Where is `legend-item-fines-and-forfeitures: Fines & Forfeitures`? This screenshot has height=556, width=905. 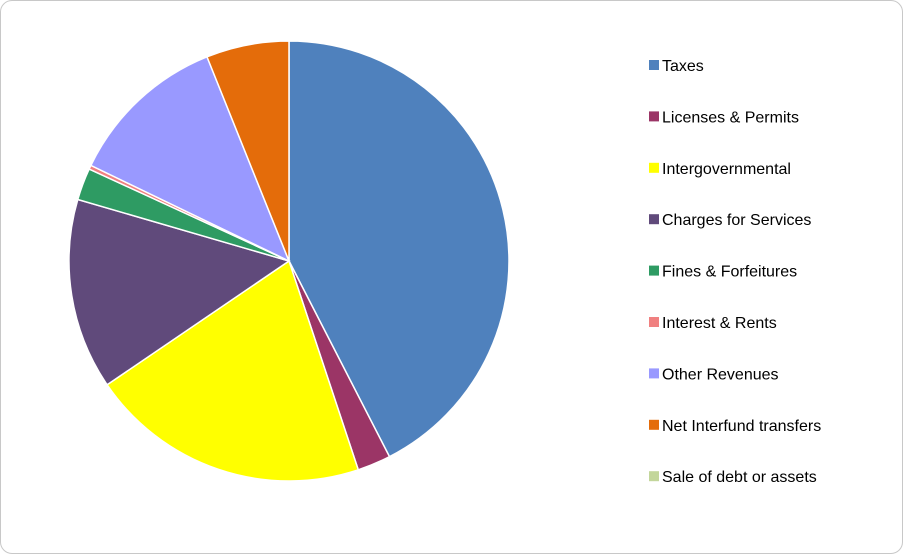 legend-item-fines-and-forfeitures: Fines & Forfeitures is located at coordinates (723, 272).